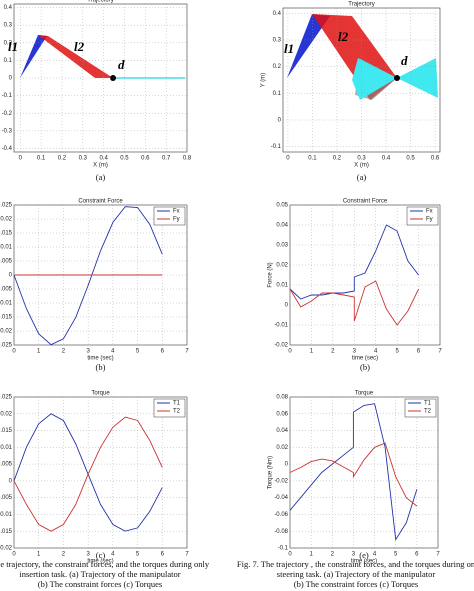 This screenshot has height=591, width=474. I want to click on left-trajectory-drawing, so click(102, 58).